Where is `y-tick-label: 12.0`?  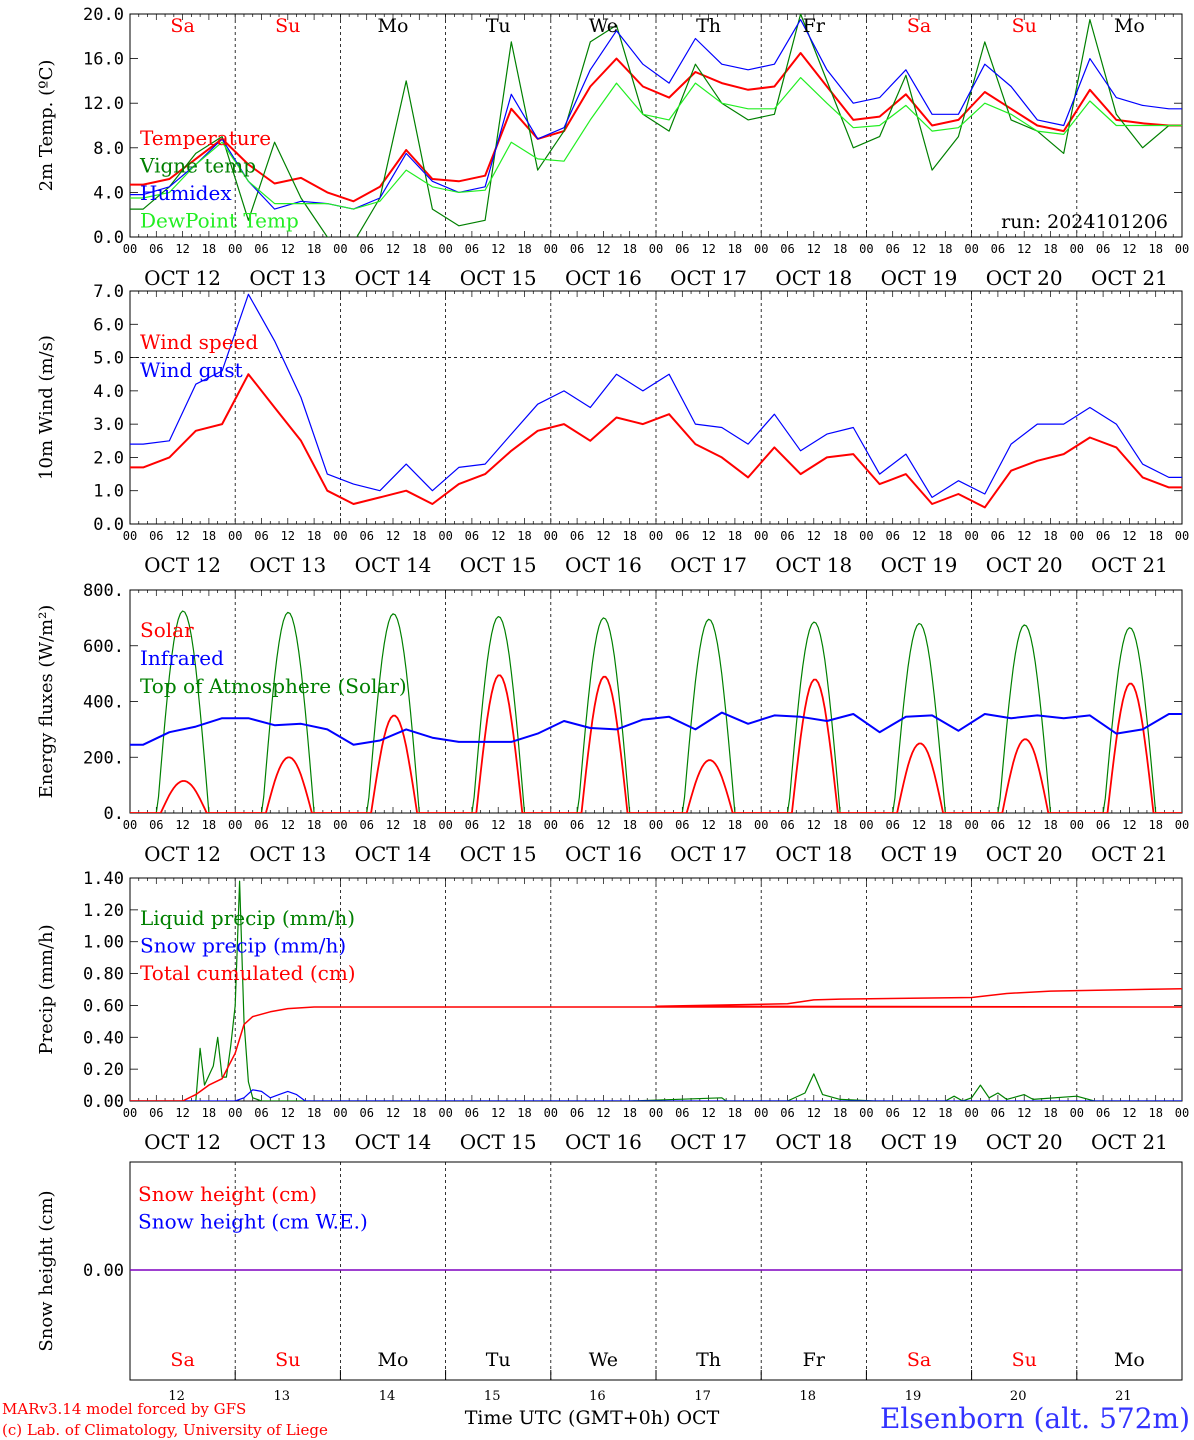
y-tick-label: 12.0 is located at coordinates (103, 104).